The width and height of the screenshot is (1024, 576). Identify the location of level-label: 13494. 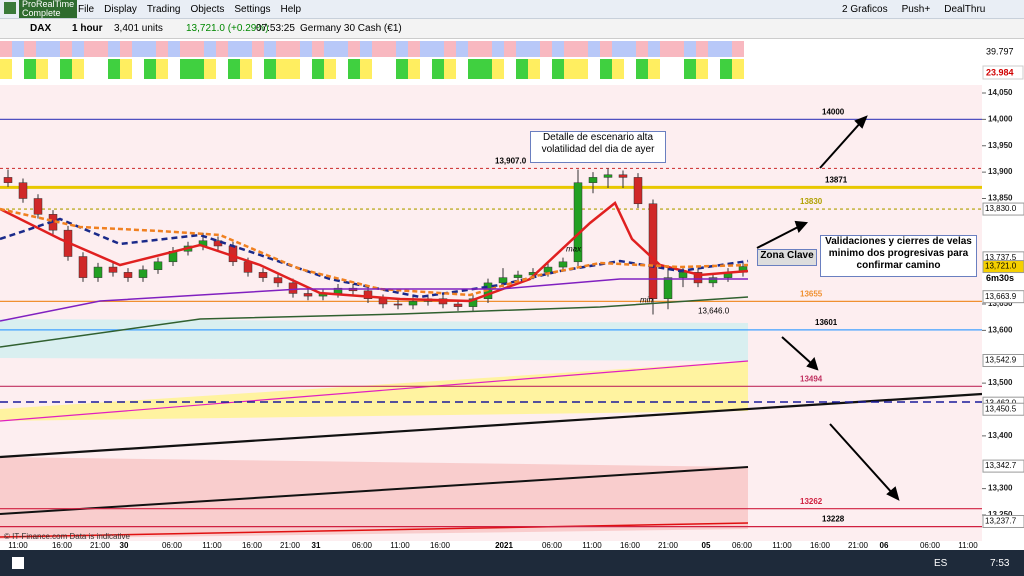
(811, 378).